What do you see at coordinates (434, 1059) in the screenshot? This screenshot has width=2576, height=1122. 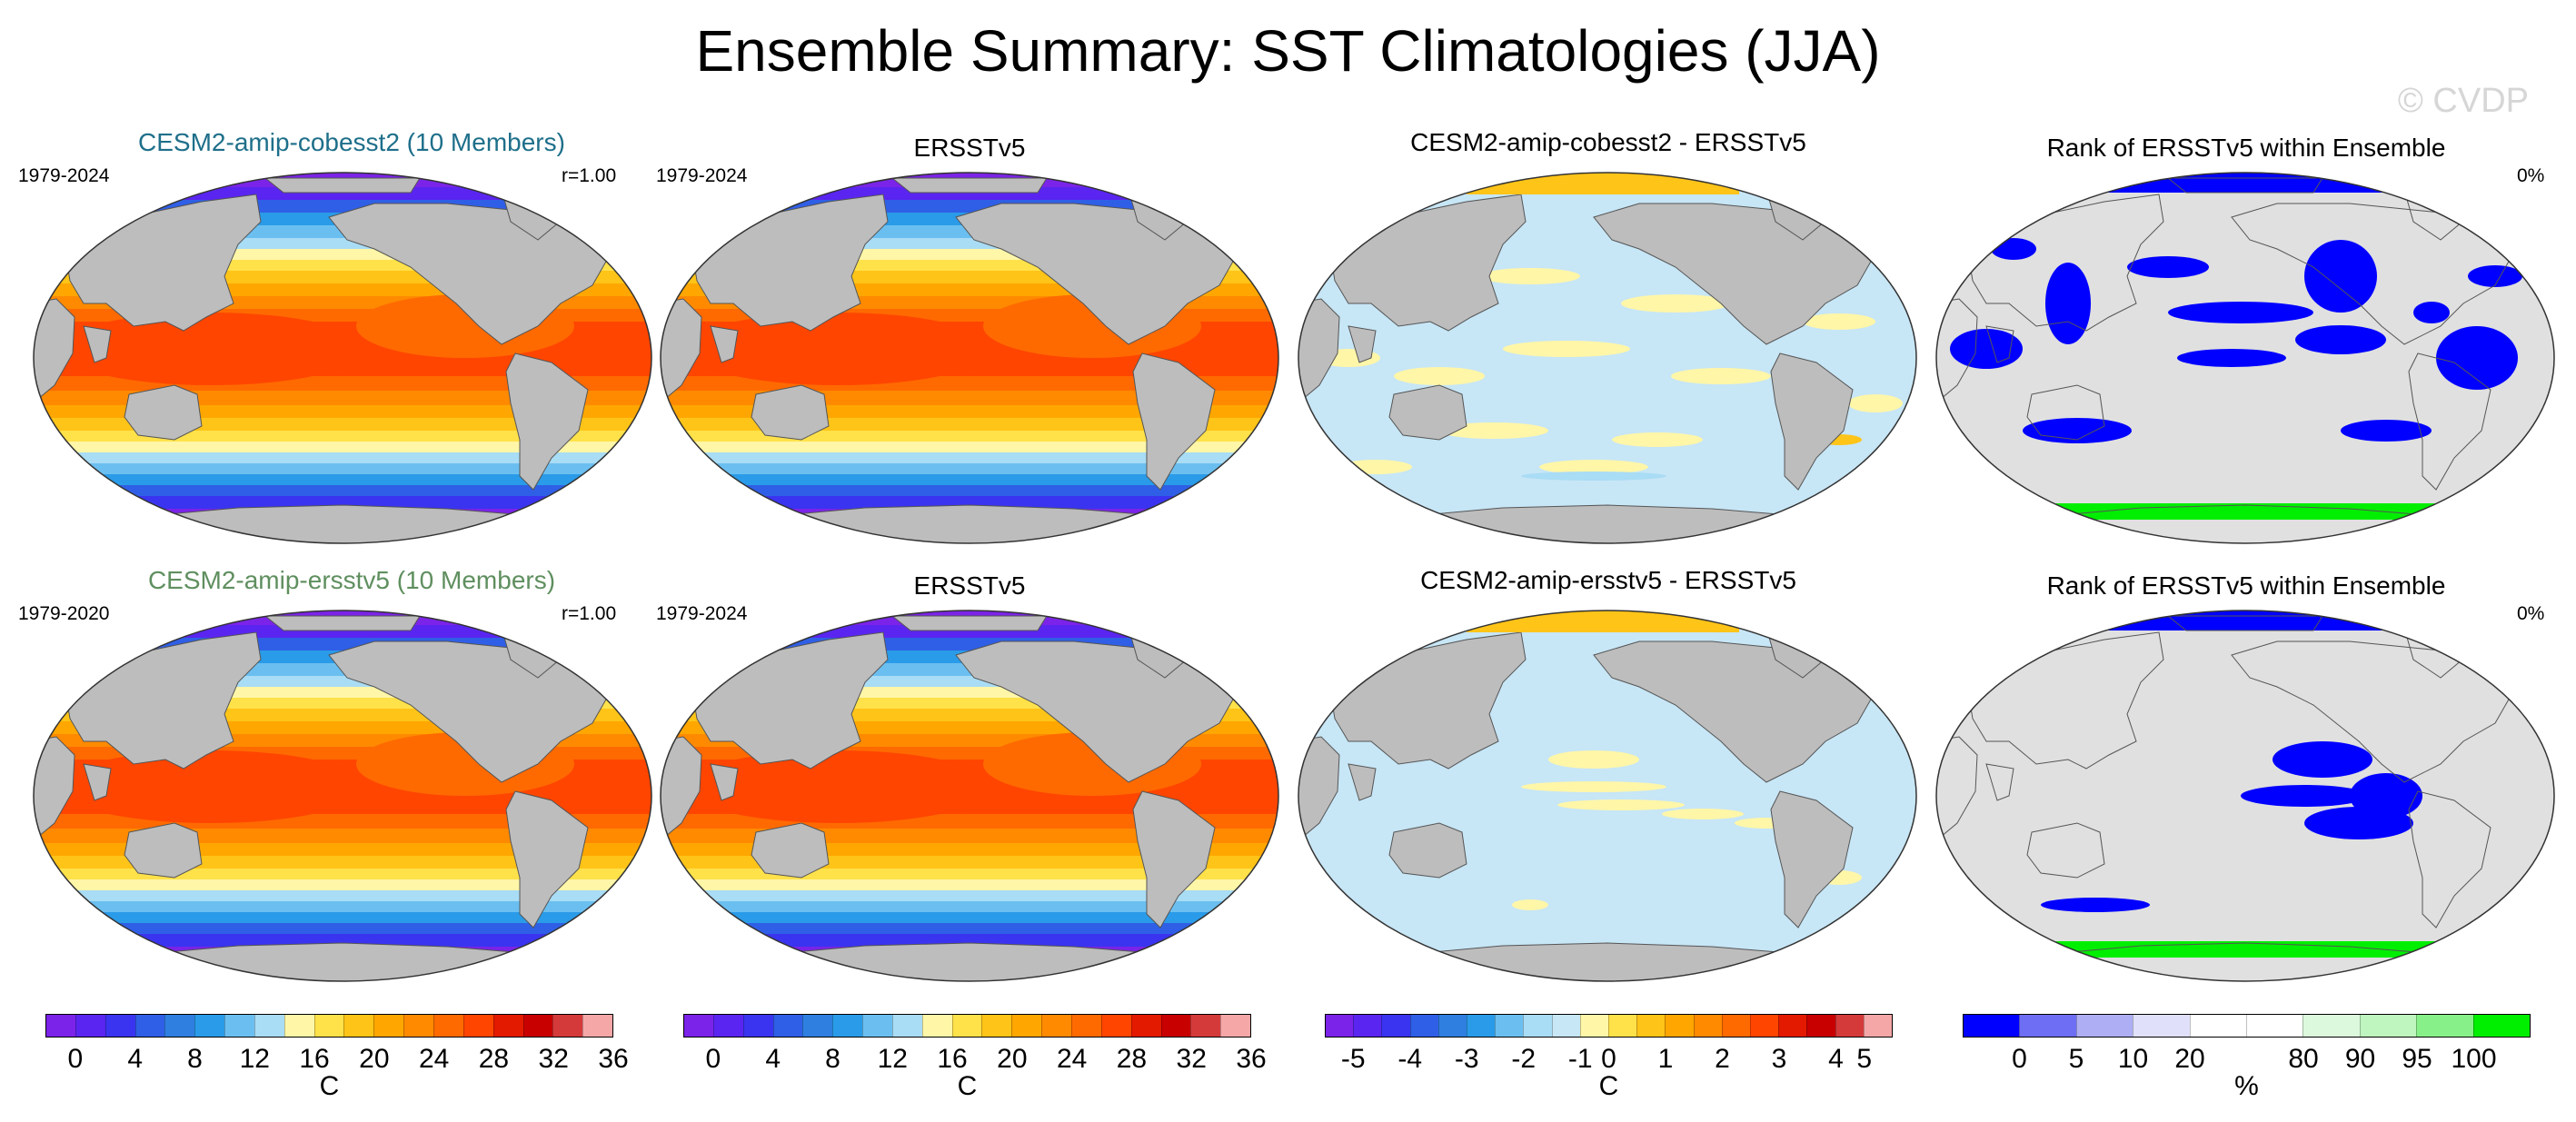 I see `colorbar-temp-1-tick: 24` at bounding box center [434, 1059].